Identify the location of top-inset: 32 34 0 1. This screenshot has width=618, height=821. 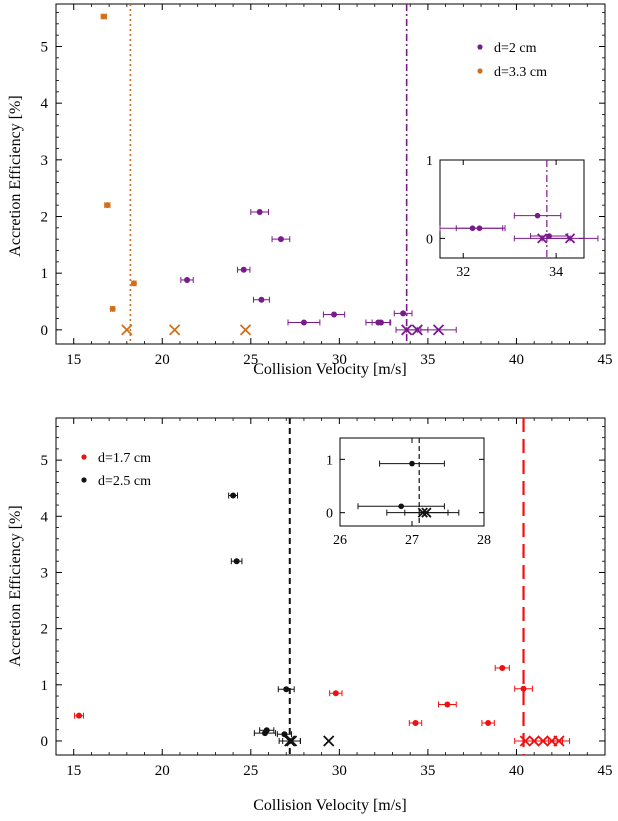
(512, 217).